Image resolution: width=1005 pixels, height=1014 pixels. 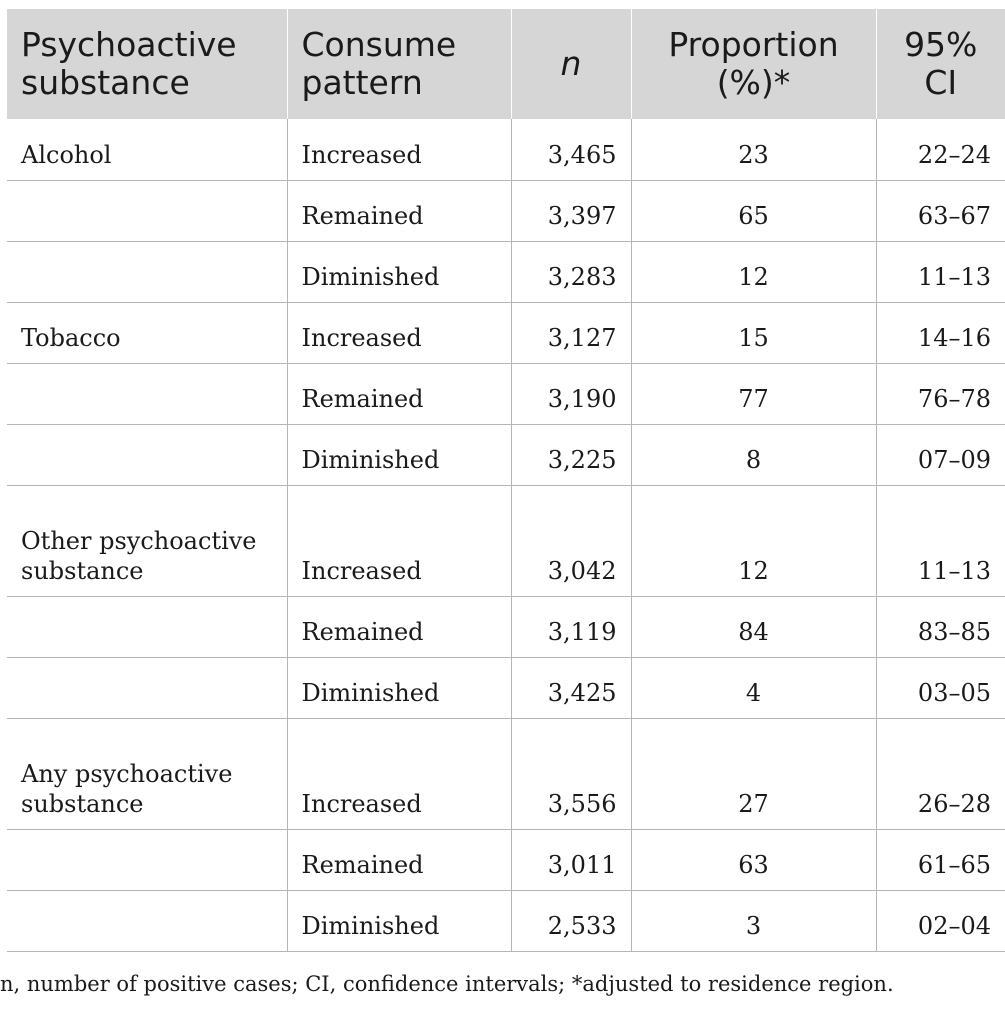 I want to click on cell-proportion: 4, so click(x=753, y=688).